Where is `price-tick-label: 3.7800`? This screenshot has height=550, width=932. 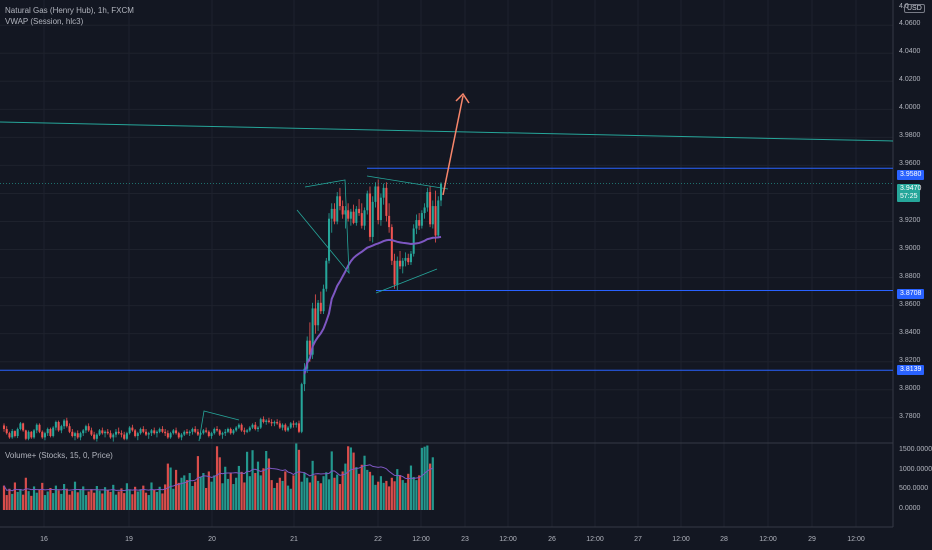 price-tick-label: 3.7800 is located at coordinates (910, 416).